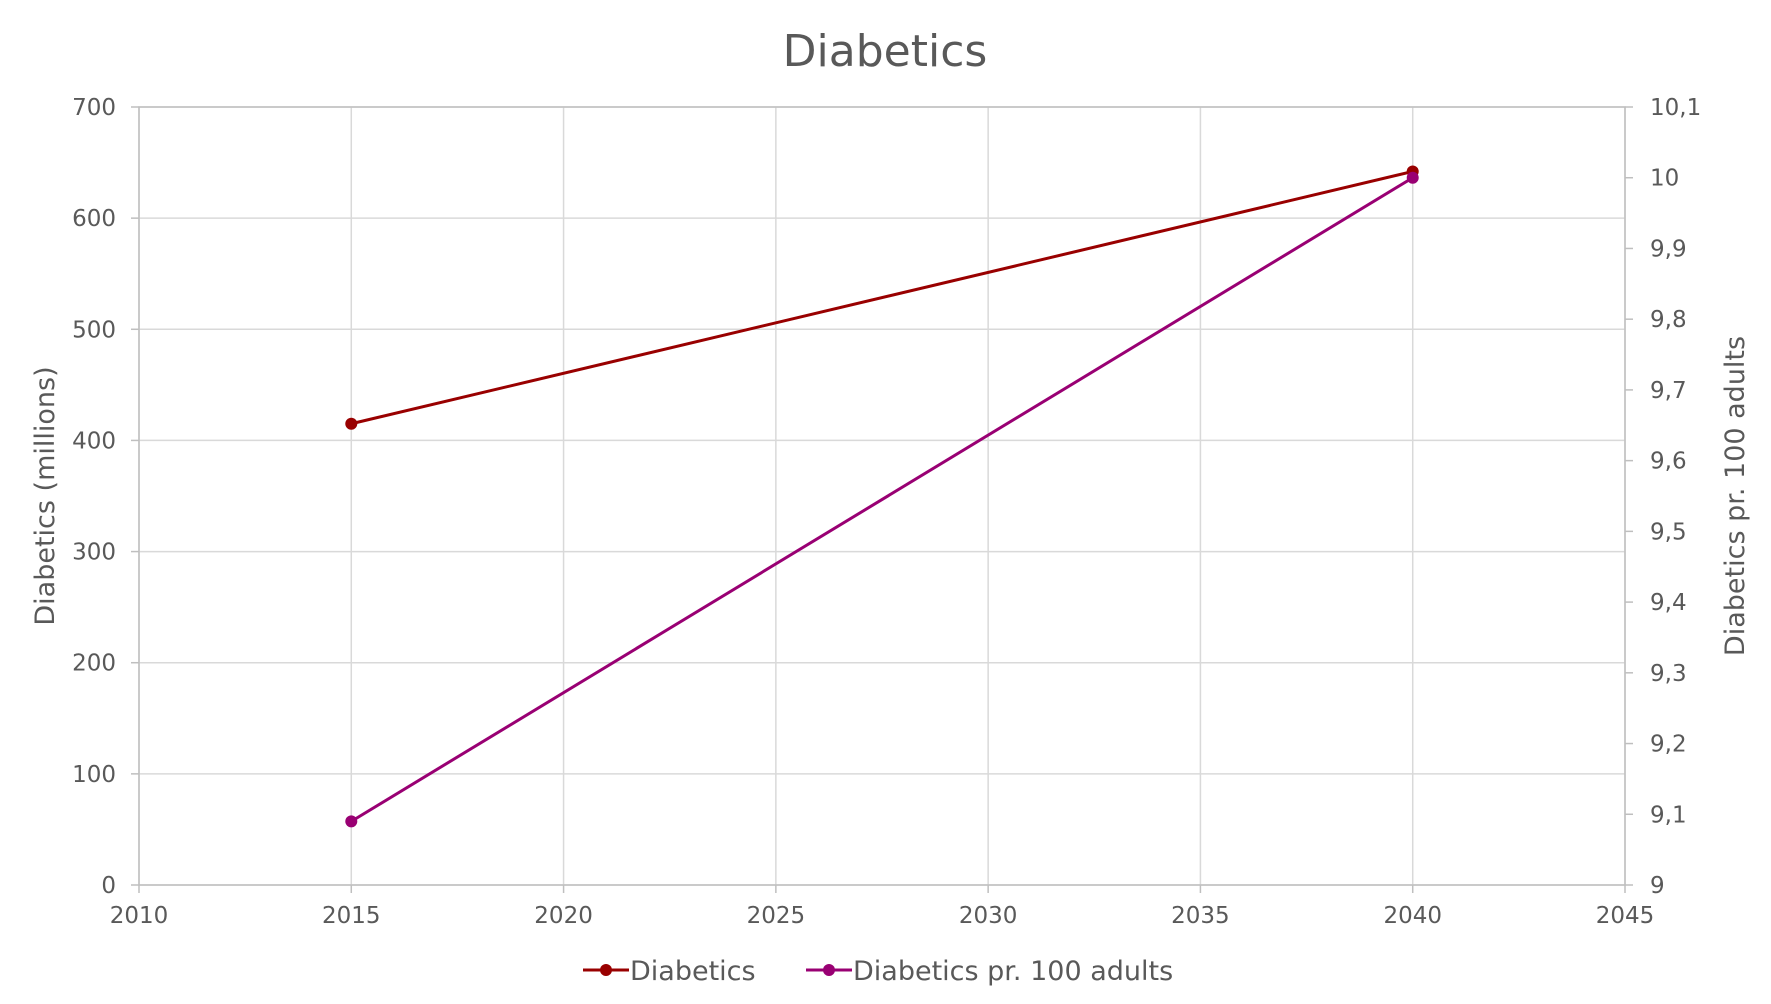 The height and width of the screenshot is (1004, 1771). Describe the element at coordinates (105, 497) in the screenshot. I see `y-axis-left: 0 100 200 300 400 500 600 700` at that location.